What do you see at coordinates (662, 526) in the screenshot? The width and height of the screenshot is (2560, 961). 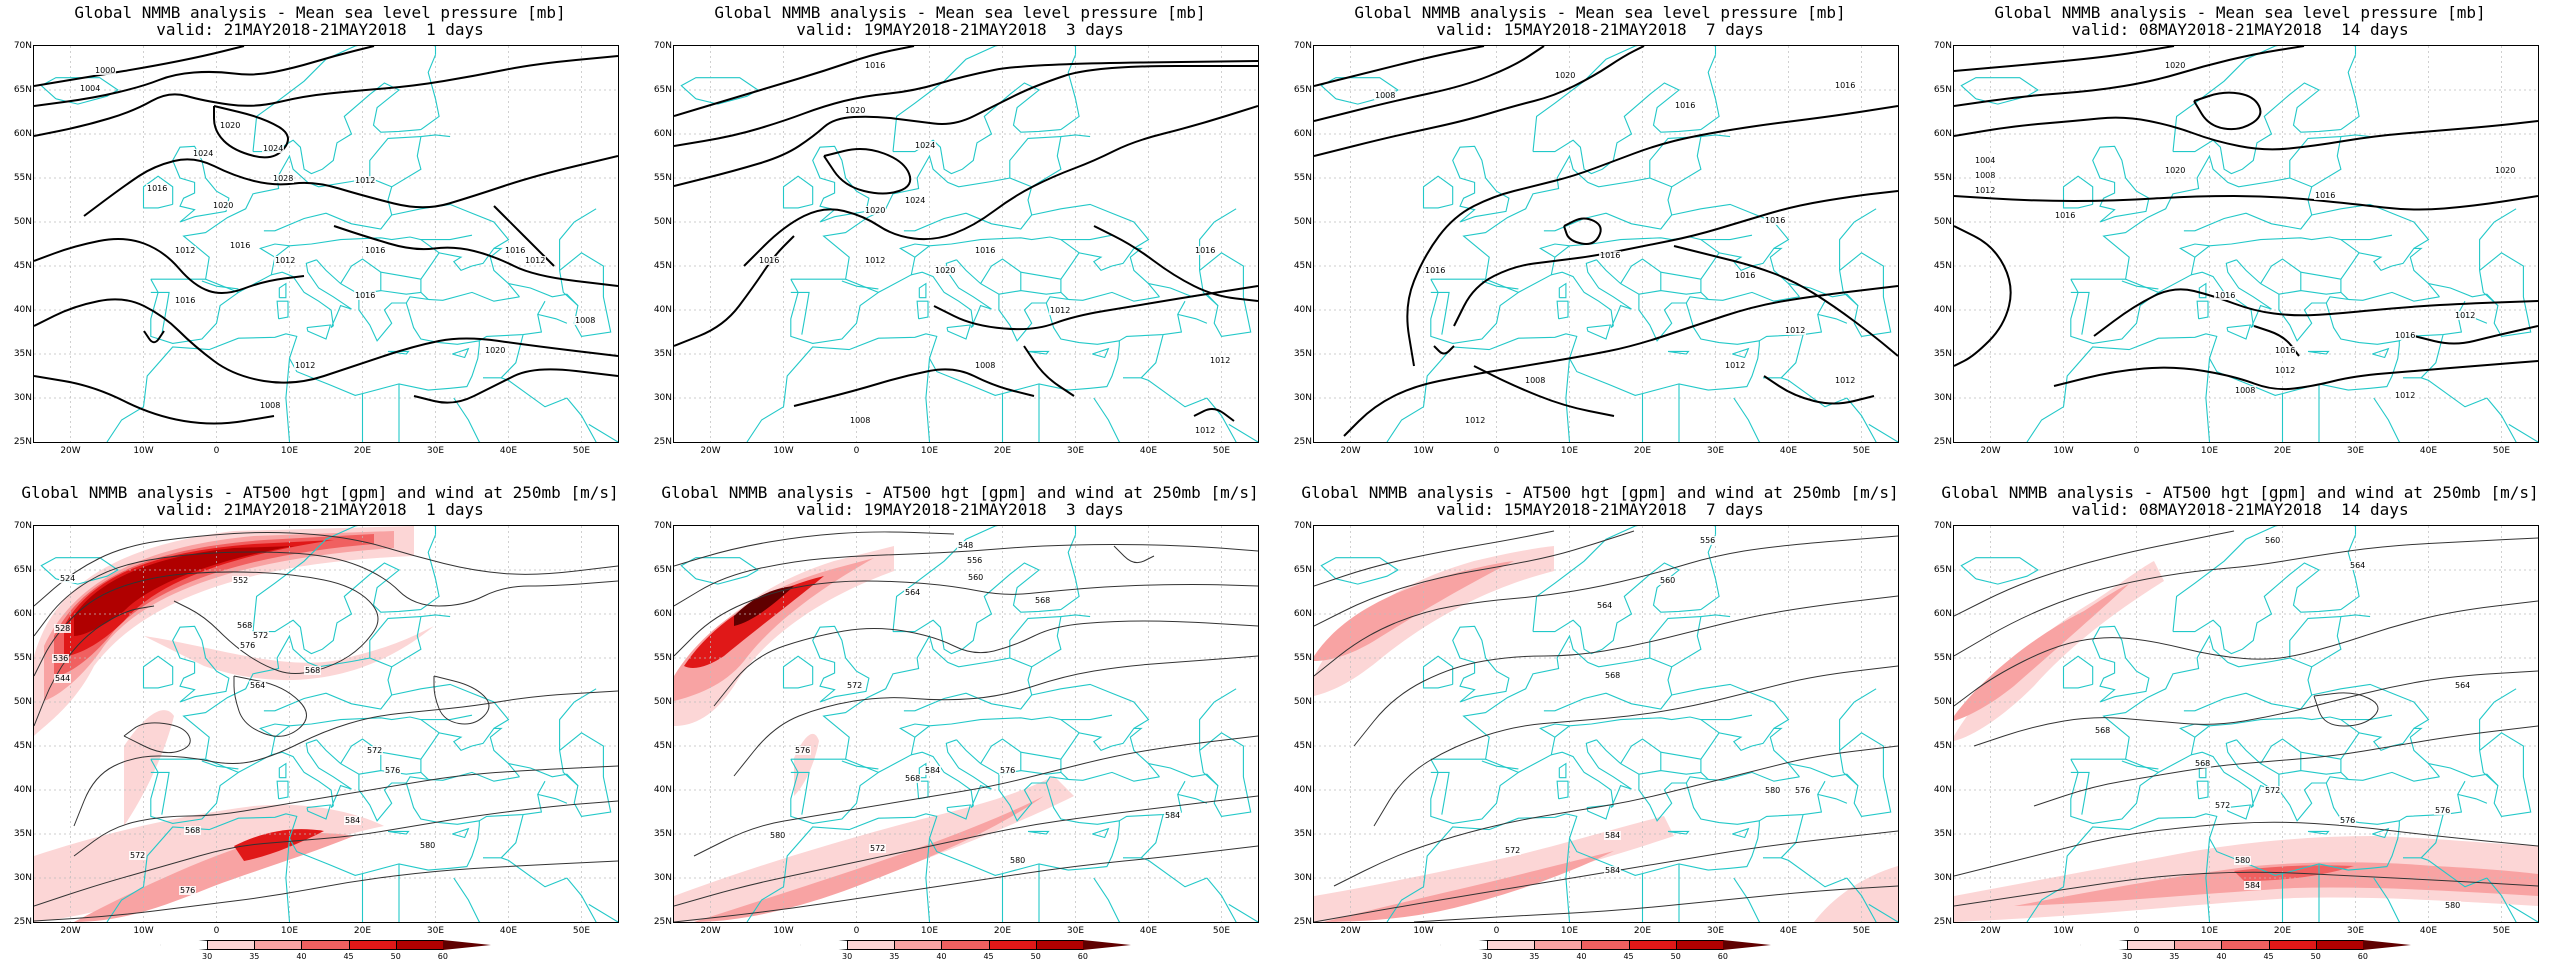 I see `latitude-label: 70N` at bounding box center [662, 526].